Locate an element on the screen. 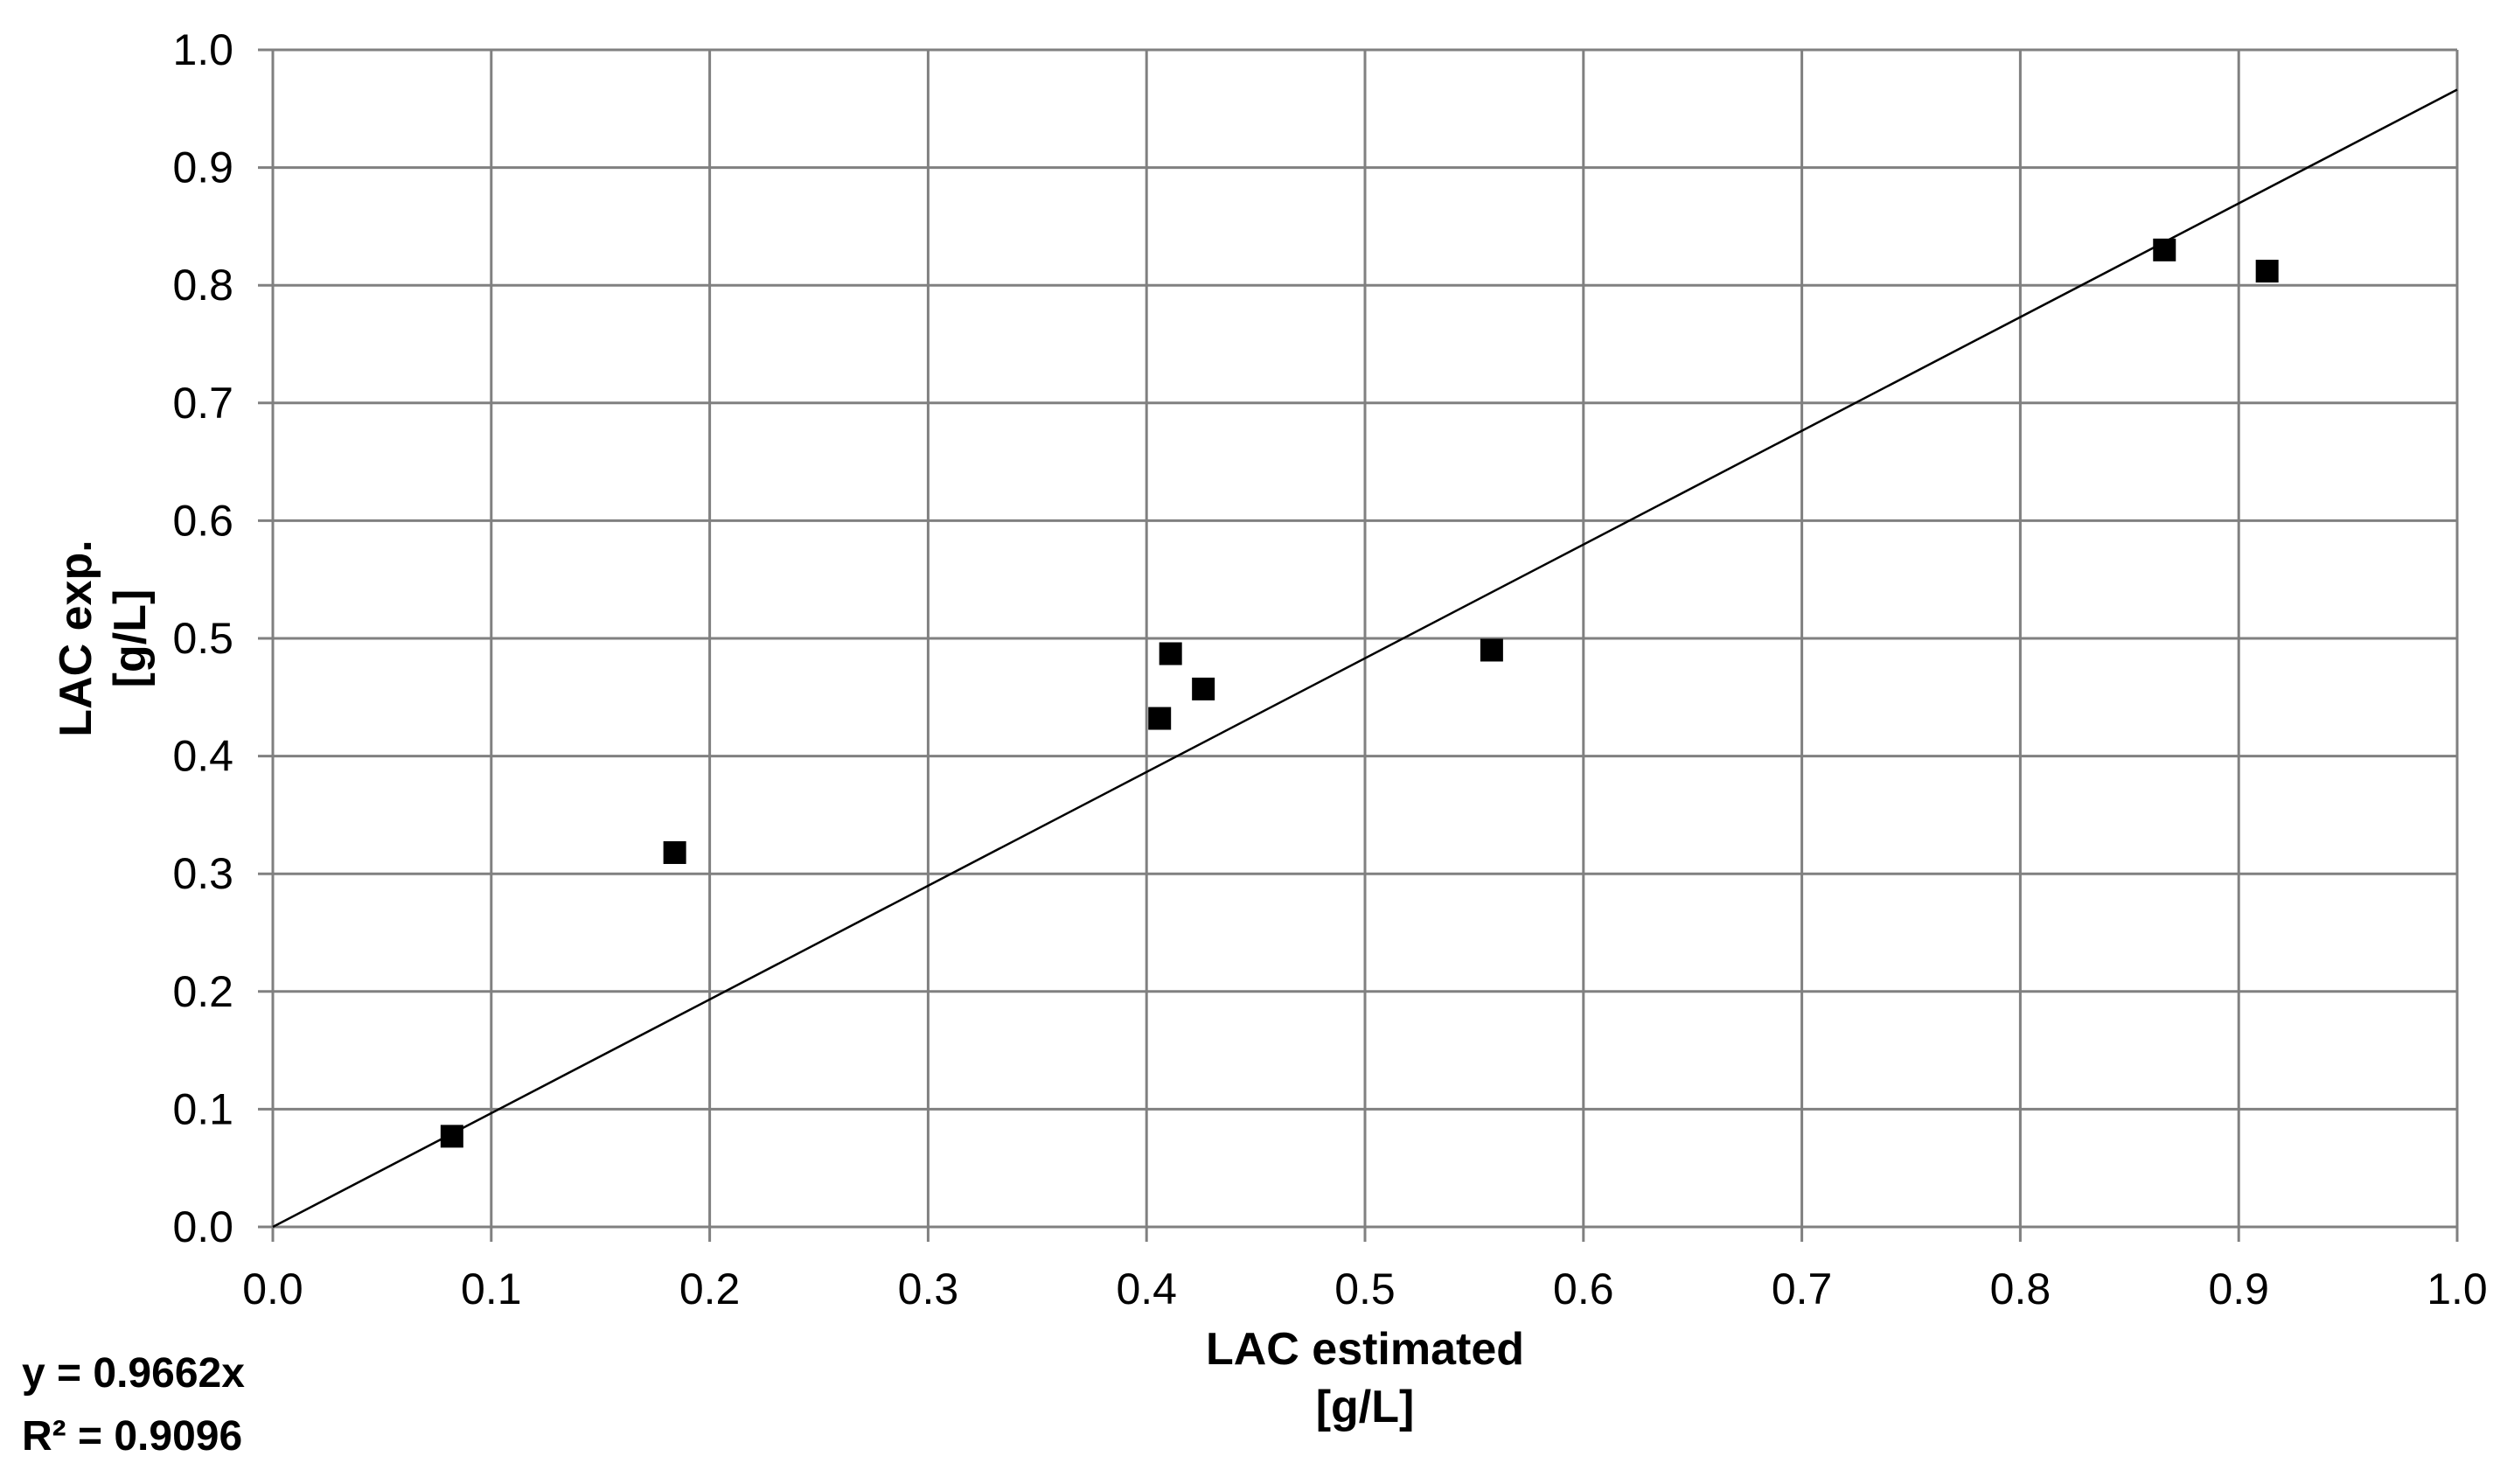 This screenshot has width=2514, height=1484. y-tick-label: 0.3 is located at coordinates (202, 874).